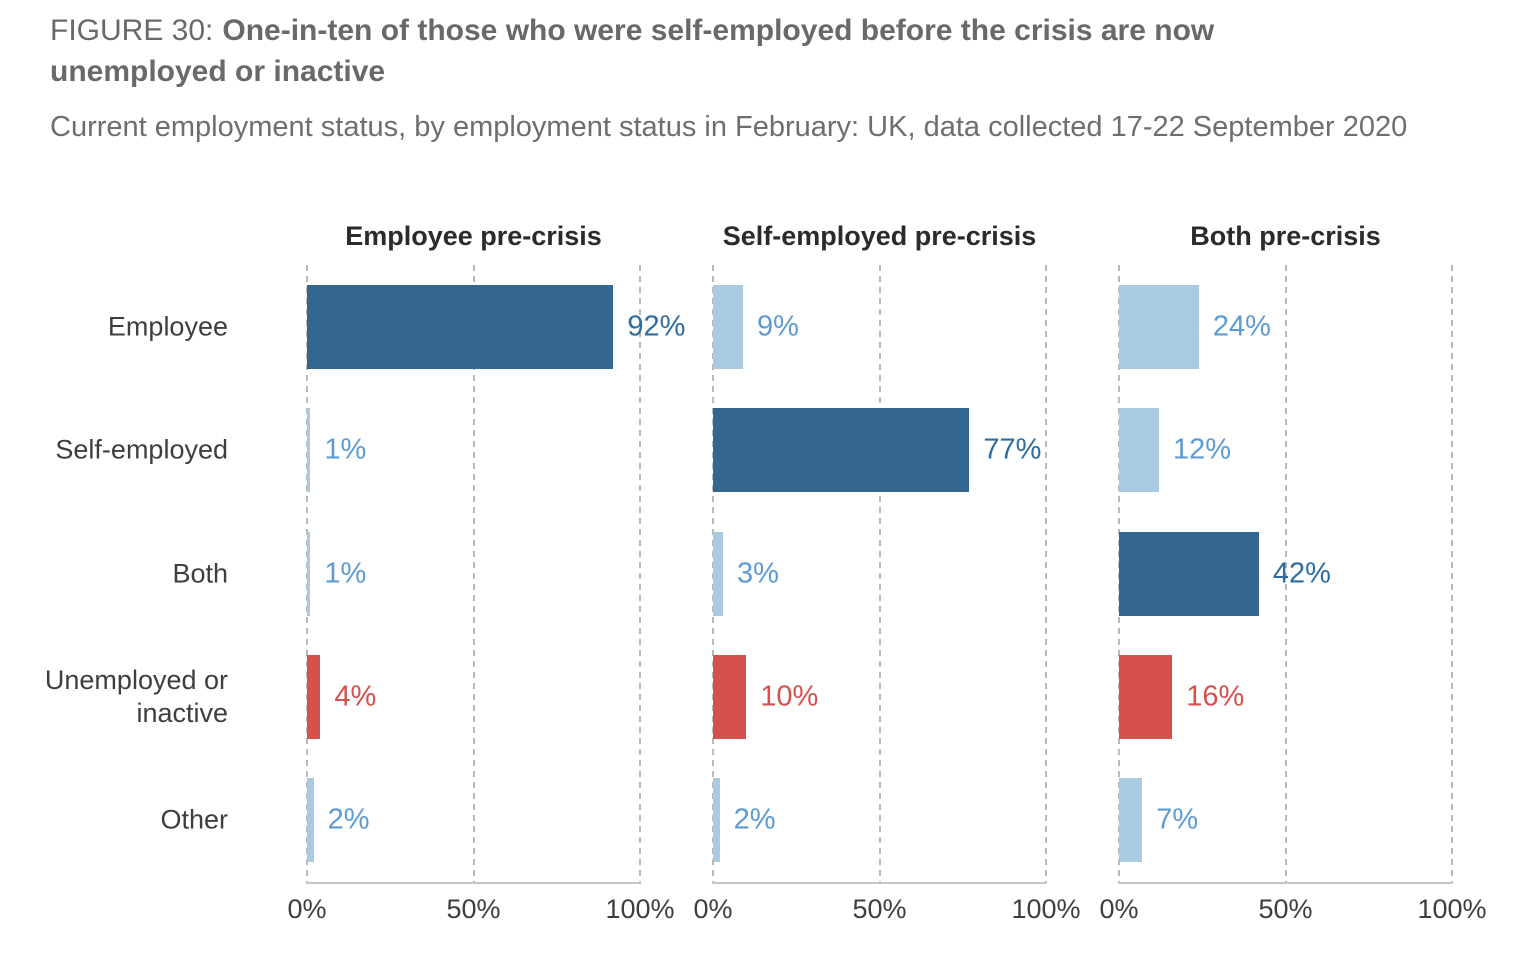 This screenshot has height=970, width=1520. Describe the element at coordinates (879, 236) in the screenshot. I see `panel-title: Self-employed pre-crisis` at that location.